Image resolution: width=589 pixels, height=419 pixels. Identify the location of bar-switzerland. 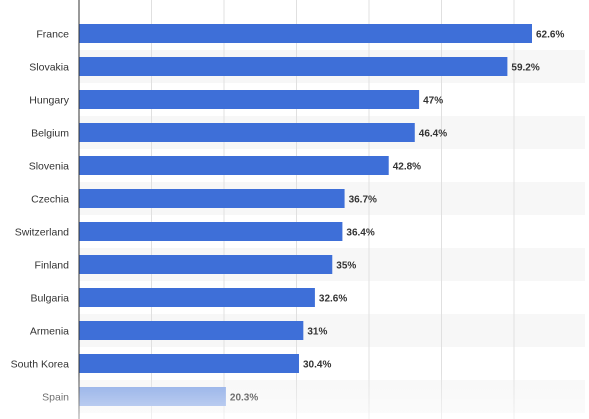
(211, 231).